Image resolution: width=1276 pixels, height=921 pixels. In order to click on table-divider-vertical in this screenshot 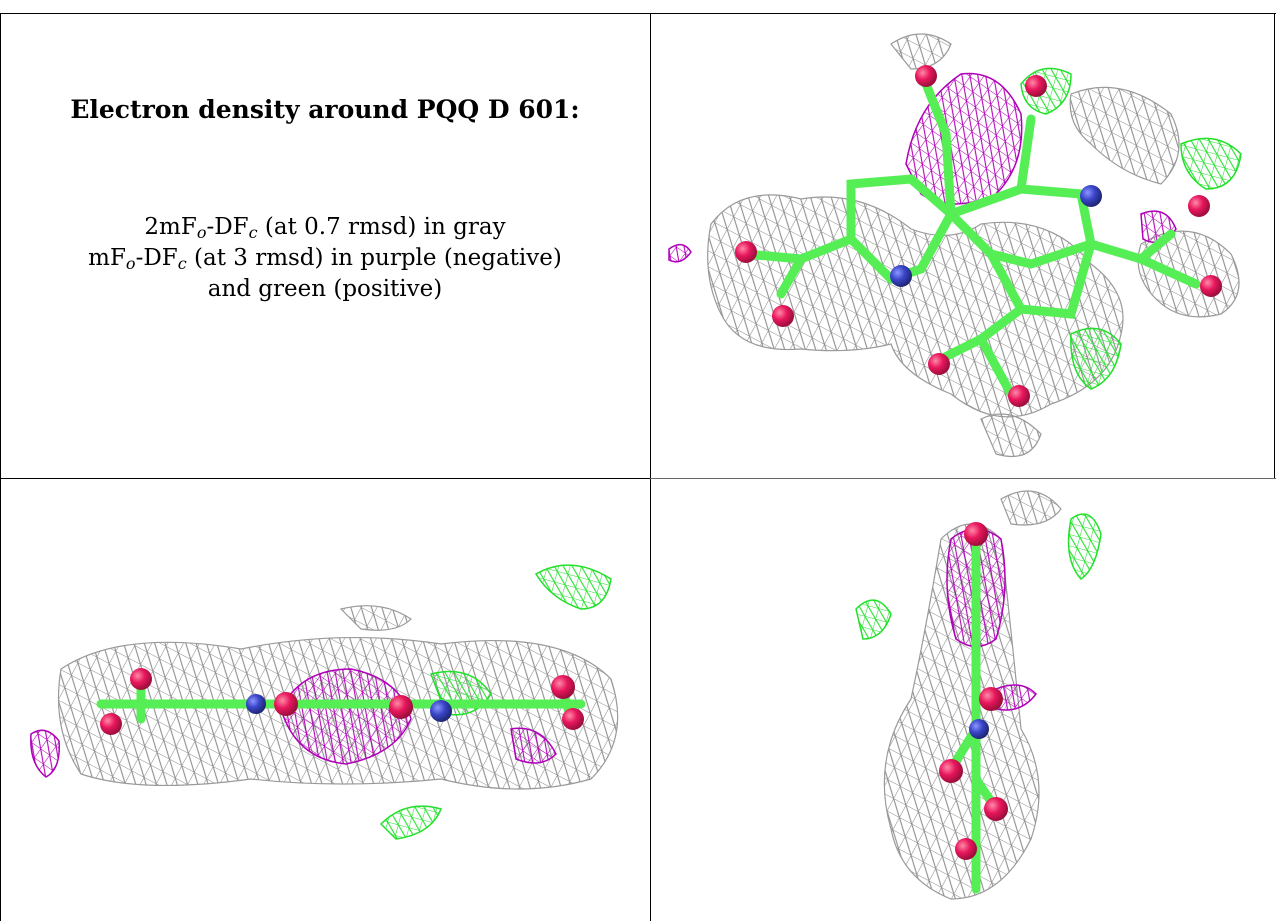, I will do `click(650, 467)`.